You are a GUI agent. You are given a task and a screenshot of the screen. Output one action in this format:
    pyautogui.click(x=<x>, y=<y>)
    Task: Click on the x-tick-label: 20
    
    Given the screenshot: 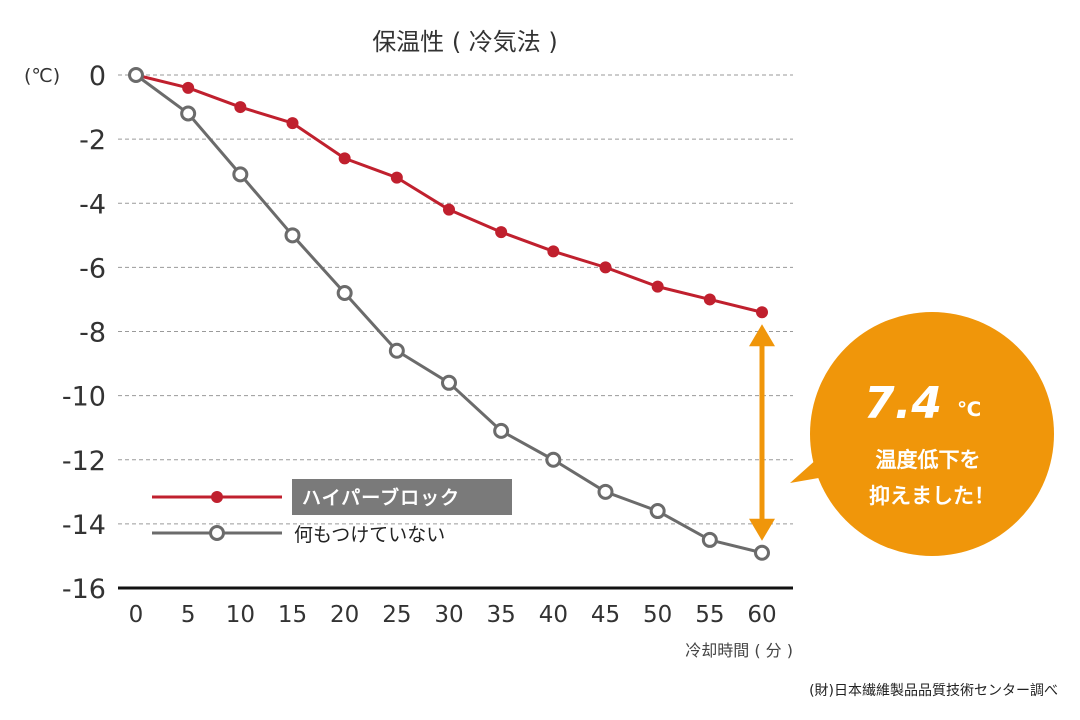 What is the action you would take?
    pyautogui.click(x=344, y=615)
    